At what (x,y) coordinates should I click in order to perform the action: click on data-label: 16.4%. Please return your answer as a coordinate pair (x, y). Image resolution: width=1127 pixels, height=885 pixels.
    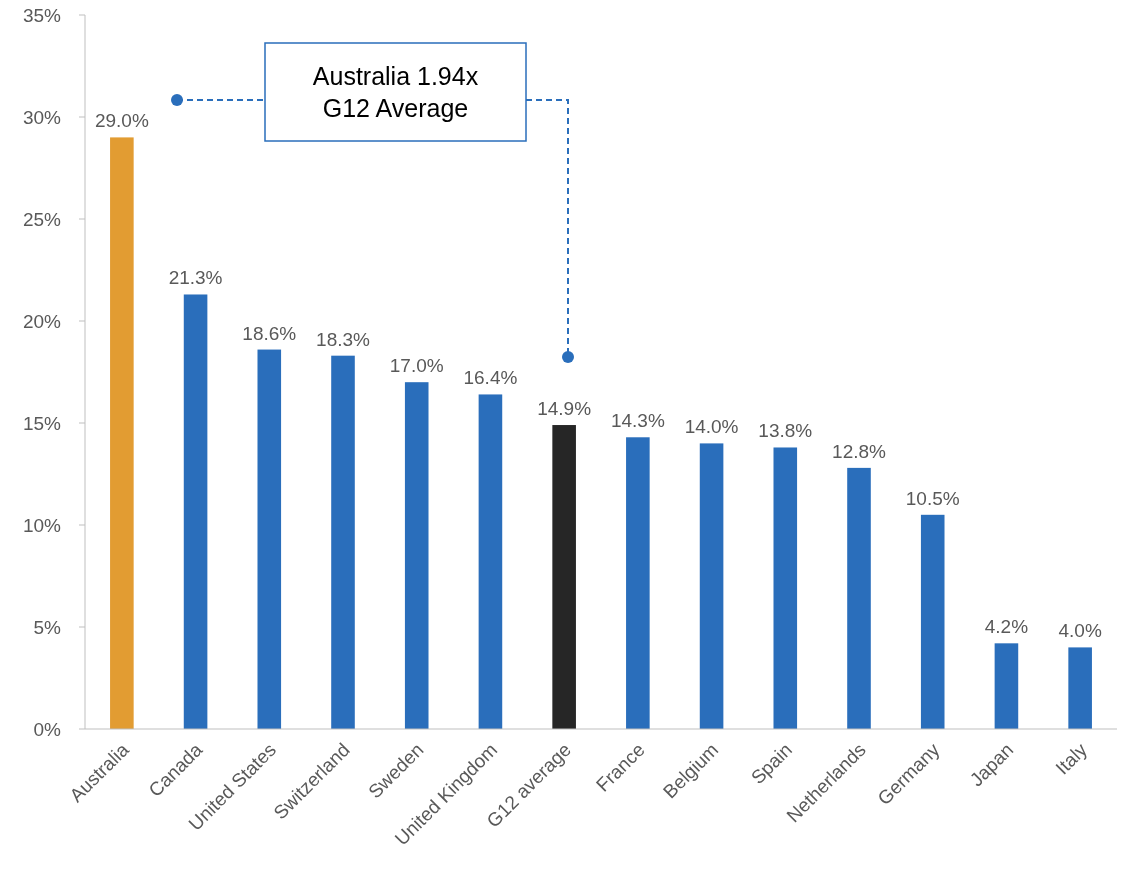
    Looking at the image, I should click on (490, 378).